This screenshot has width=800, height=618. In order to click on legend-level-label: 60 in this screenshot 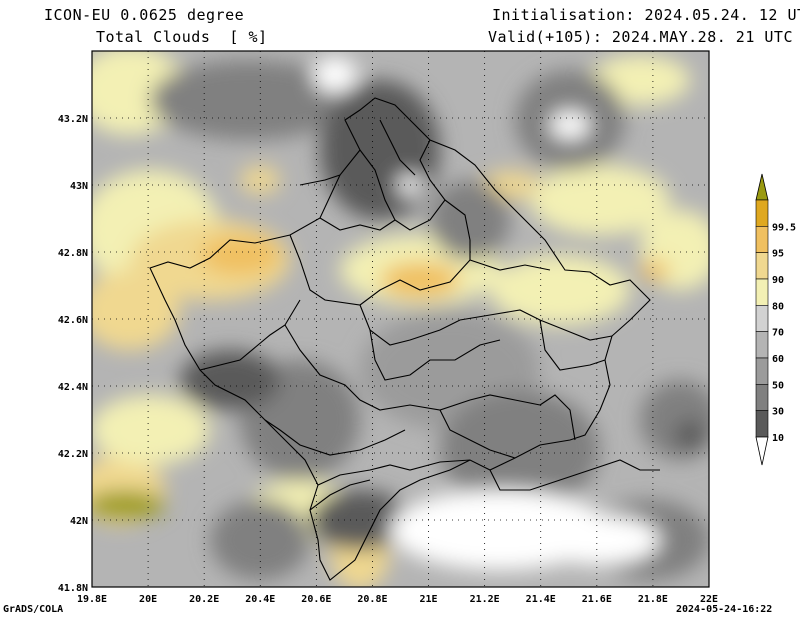, I will do `click(778, 359)`.